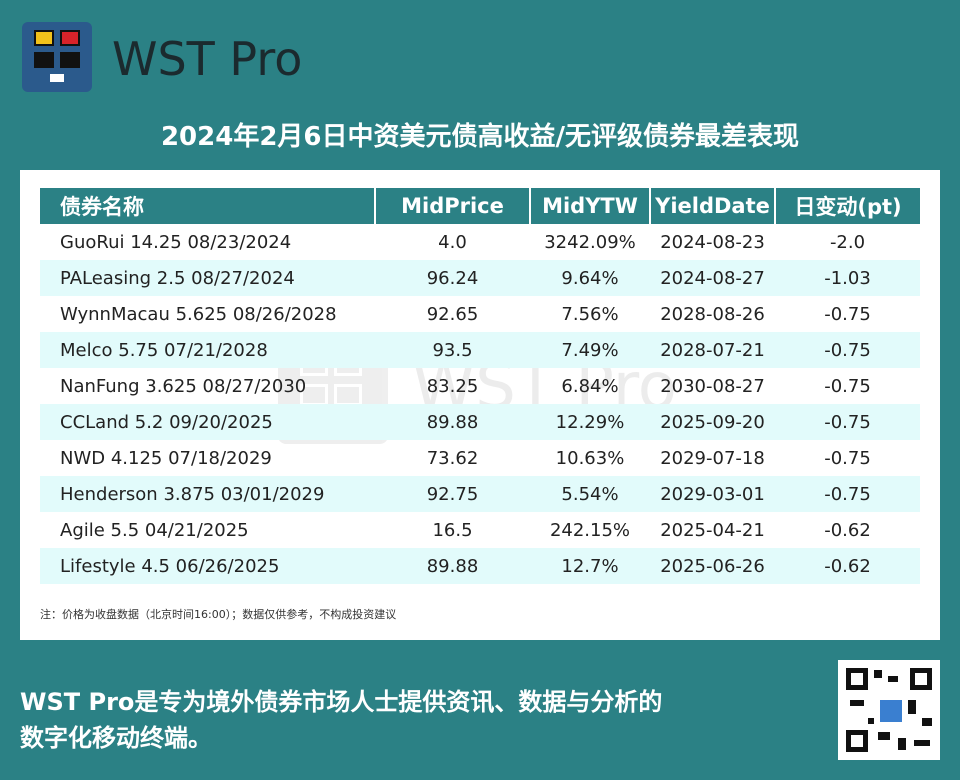 The image size is (960, 780). Describe the element at coordinates (590, 386) in the screenshot. I see `cell-mid-ytw: 6.84%` at that location.